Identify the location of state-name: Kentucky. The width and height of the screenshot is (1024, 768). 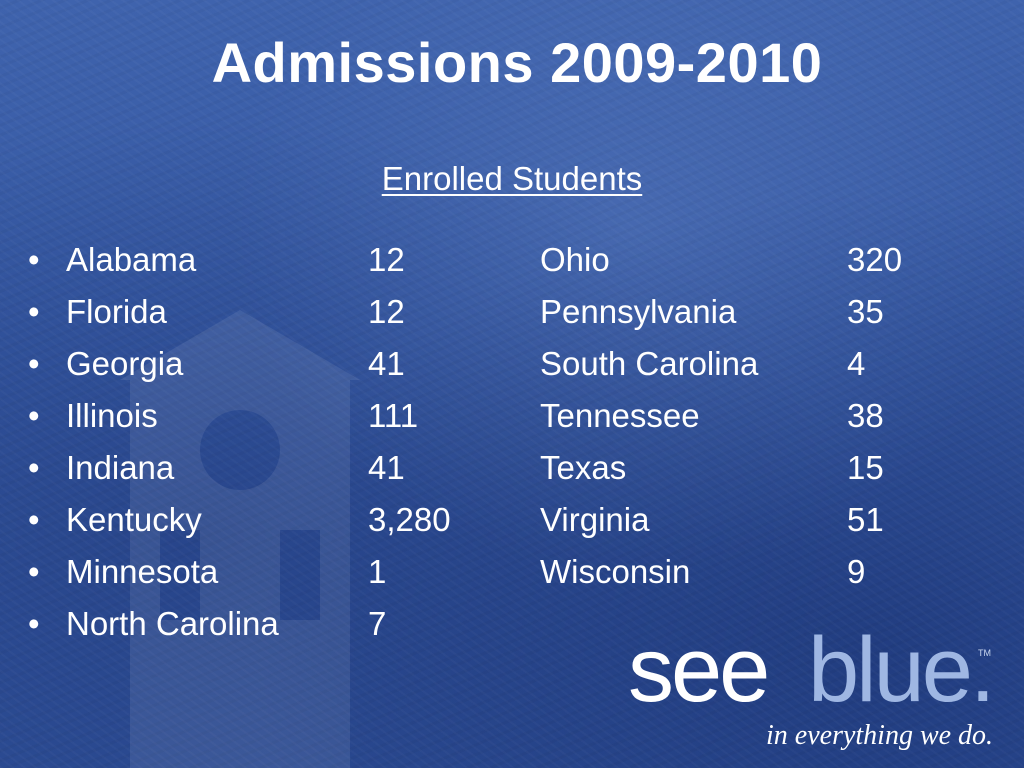
(134, 519).